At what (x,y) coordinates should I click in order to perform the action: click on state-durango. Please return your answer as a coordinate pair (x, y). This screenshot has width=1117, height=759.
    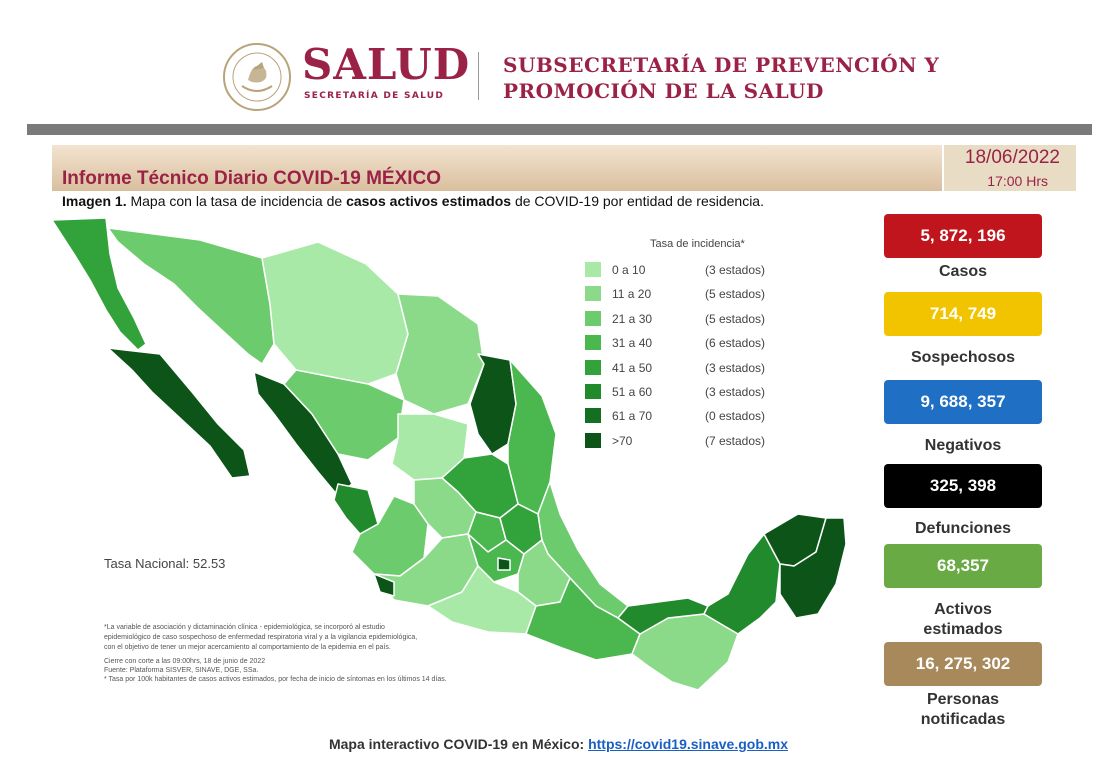
    Looking at the image, I should click on (344, 415).